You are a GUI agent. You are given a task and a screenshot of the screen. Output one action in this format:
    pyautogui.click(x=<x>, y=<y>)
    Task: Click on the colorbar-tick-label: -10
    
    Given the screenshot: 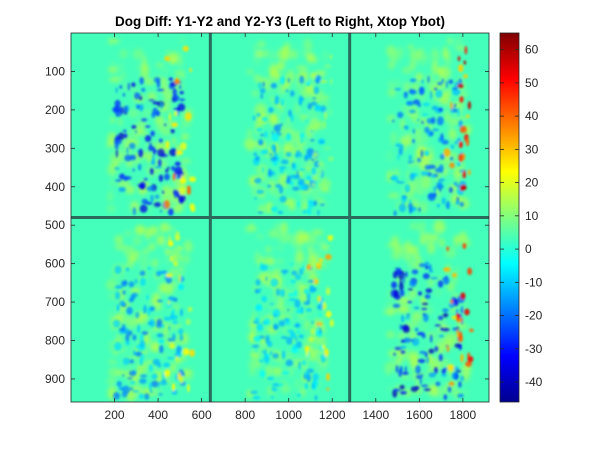 What is the action you would take?
    pyautogui.click(x=534, y=282)
    